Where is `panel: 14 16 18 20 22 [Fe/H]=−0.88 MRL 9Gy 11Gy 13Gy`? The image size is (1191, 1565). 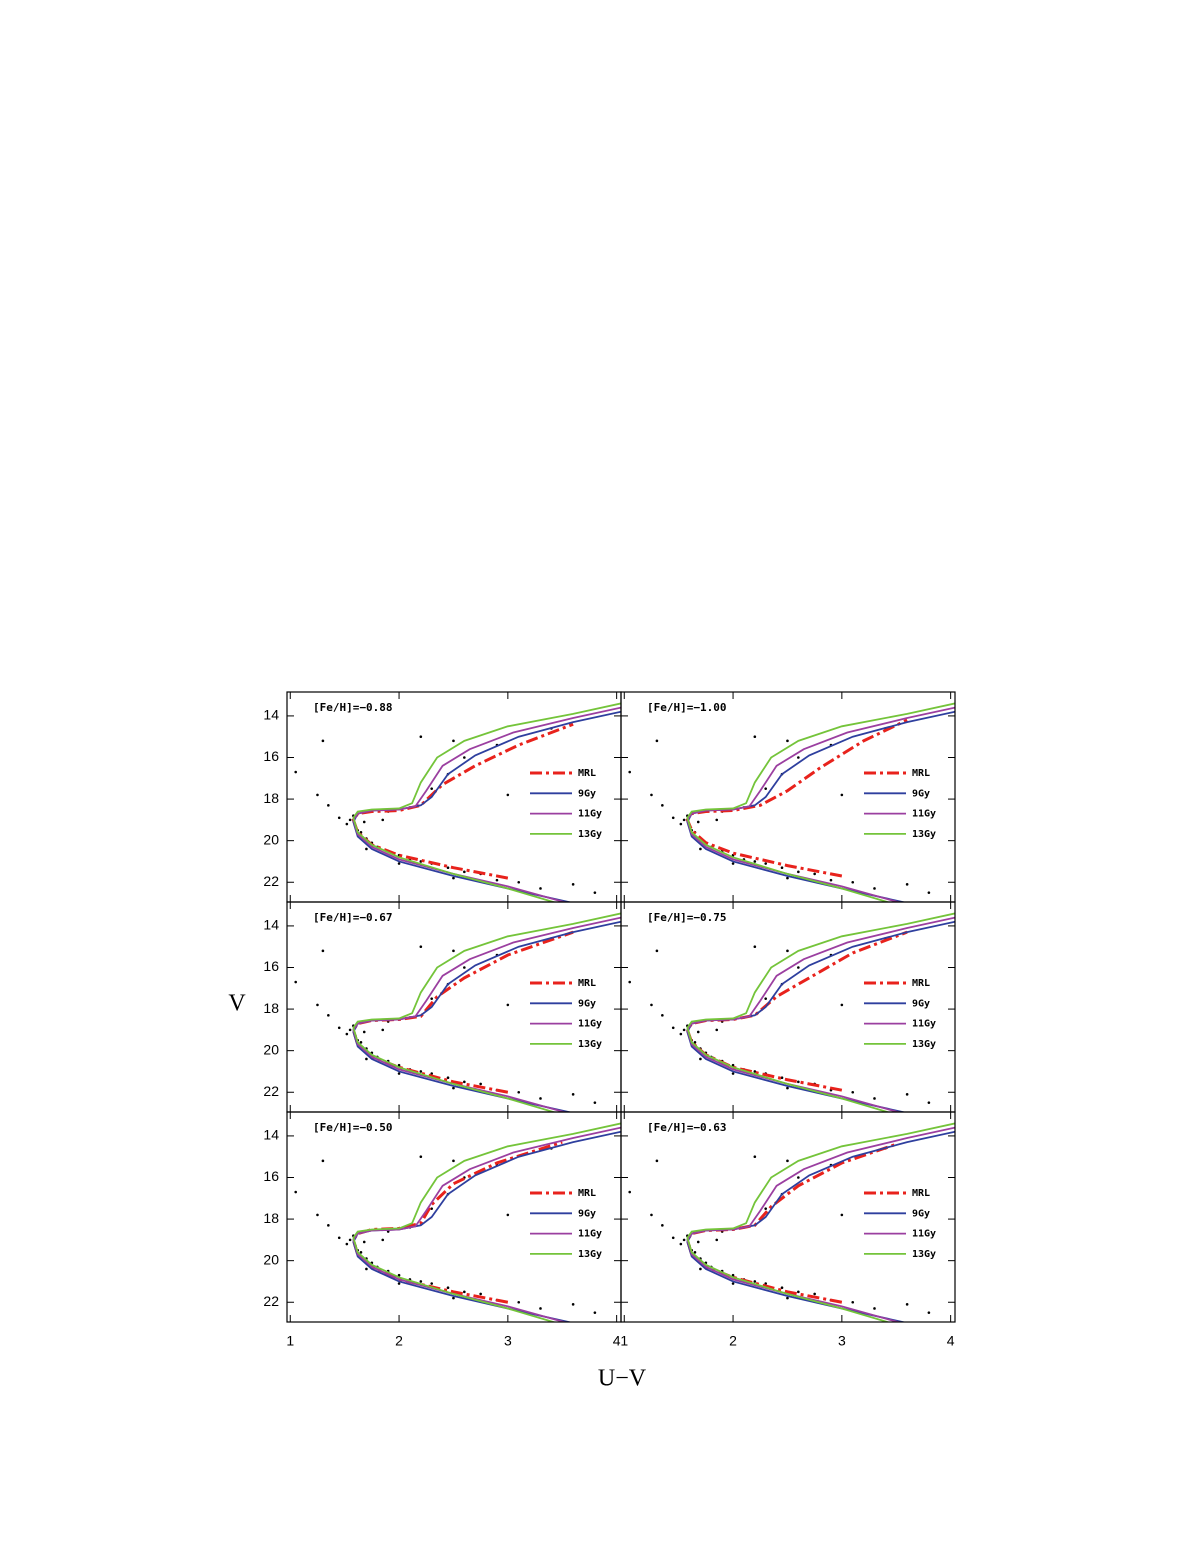
panel: 14 16 18 20 22 [Fe/H]=−0.88 MRL 9Gy 11Gy 13Gy is located at coordinates (442, 797).